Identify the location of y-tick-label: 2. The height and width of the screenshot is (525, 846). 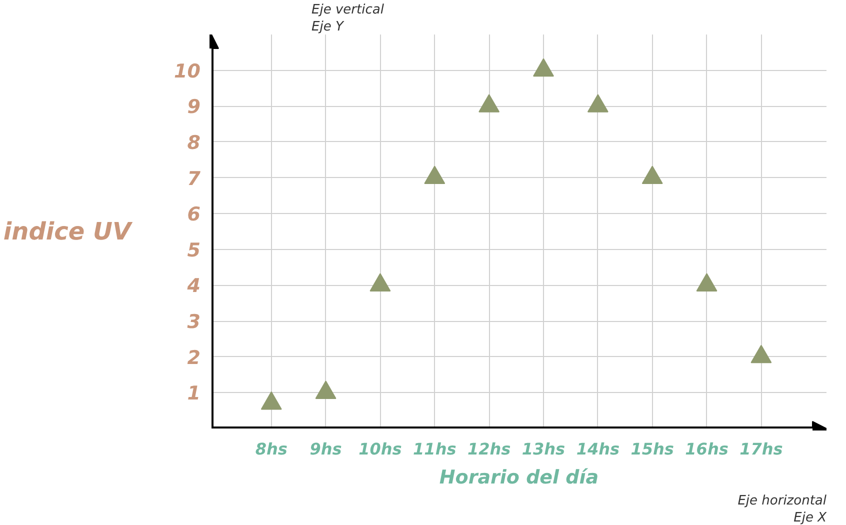
(194, 357).